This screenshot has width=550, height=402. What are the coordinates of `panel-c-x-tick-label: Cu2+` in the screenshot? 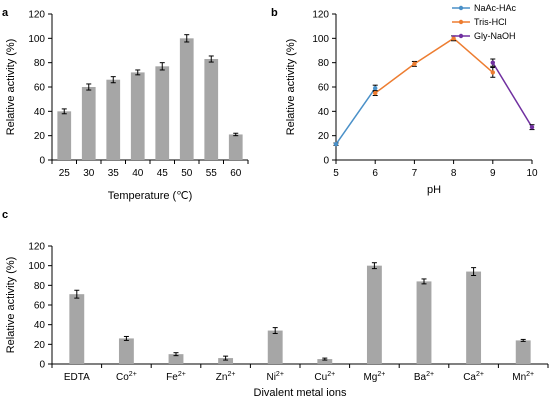 It's located at (324, 377).